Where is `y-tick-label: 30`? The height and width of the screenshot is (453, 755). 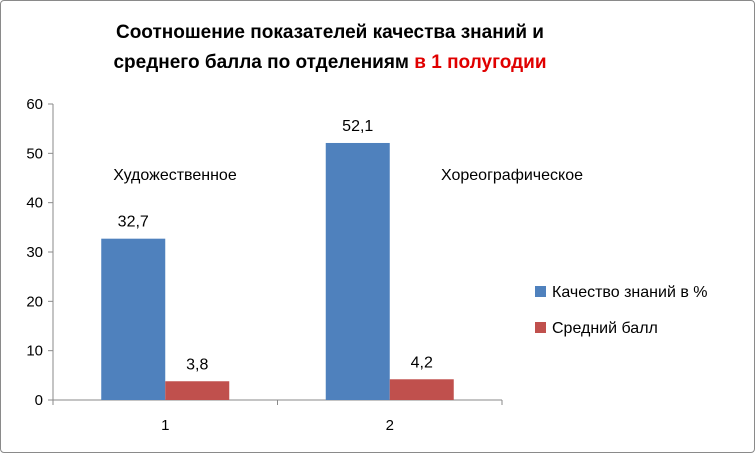 y-tick-label: 30 is located at coordinates (34, 252).